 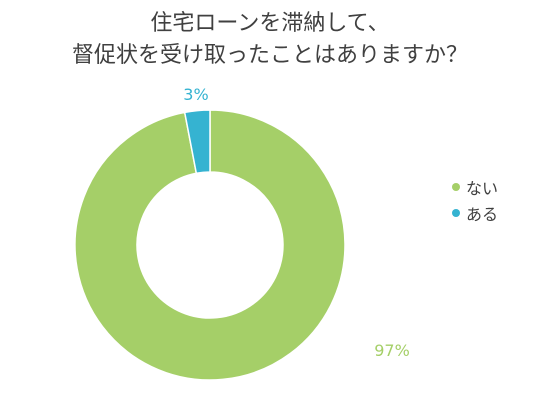 What do you see at coordinates (269, 55) in the screenshot?
I see `chart-title-line-2: 督促状を受け取ったことはありますか？` at bounding box center [269, 55].